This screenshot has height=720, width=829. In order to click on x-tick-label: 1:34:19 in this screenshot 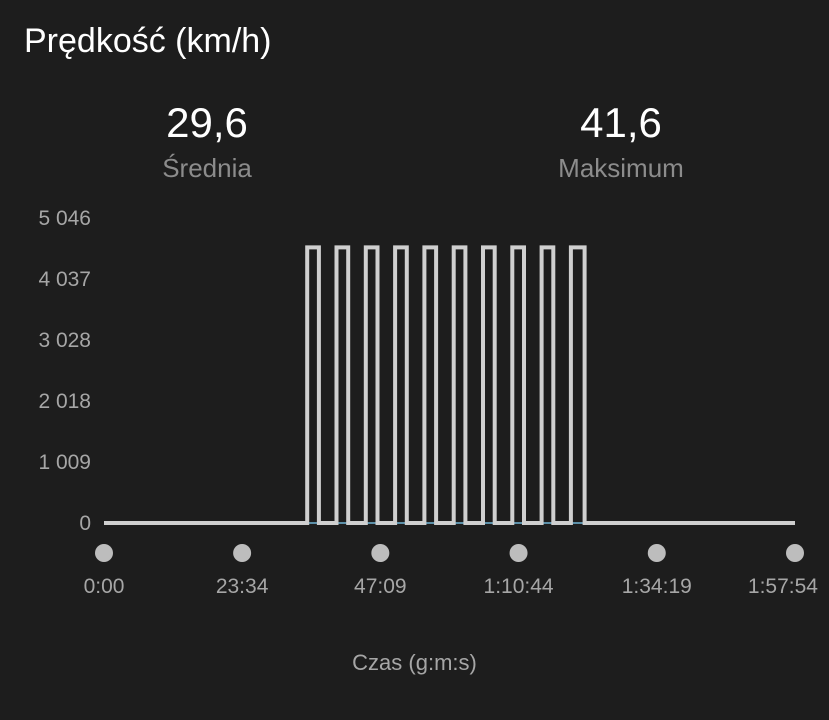, I will do `click(657, 586)`.